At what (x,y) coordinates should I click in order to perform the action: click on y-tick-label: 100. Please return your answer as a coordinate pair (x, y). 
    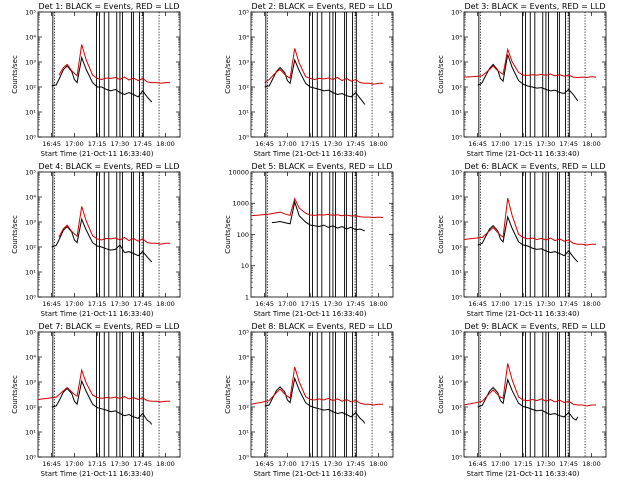
    Looking at the image, I should click on (243, 235).